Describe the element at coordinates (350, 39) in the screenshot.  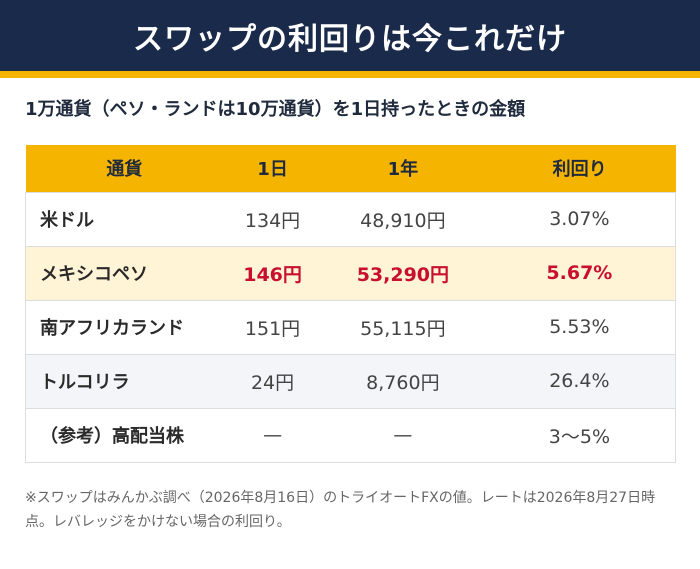
I see `page-title: スワップの利回りは今これだけ` at that location.